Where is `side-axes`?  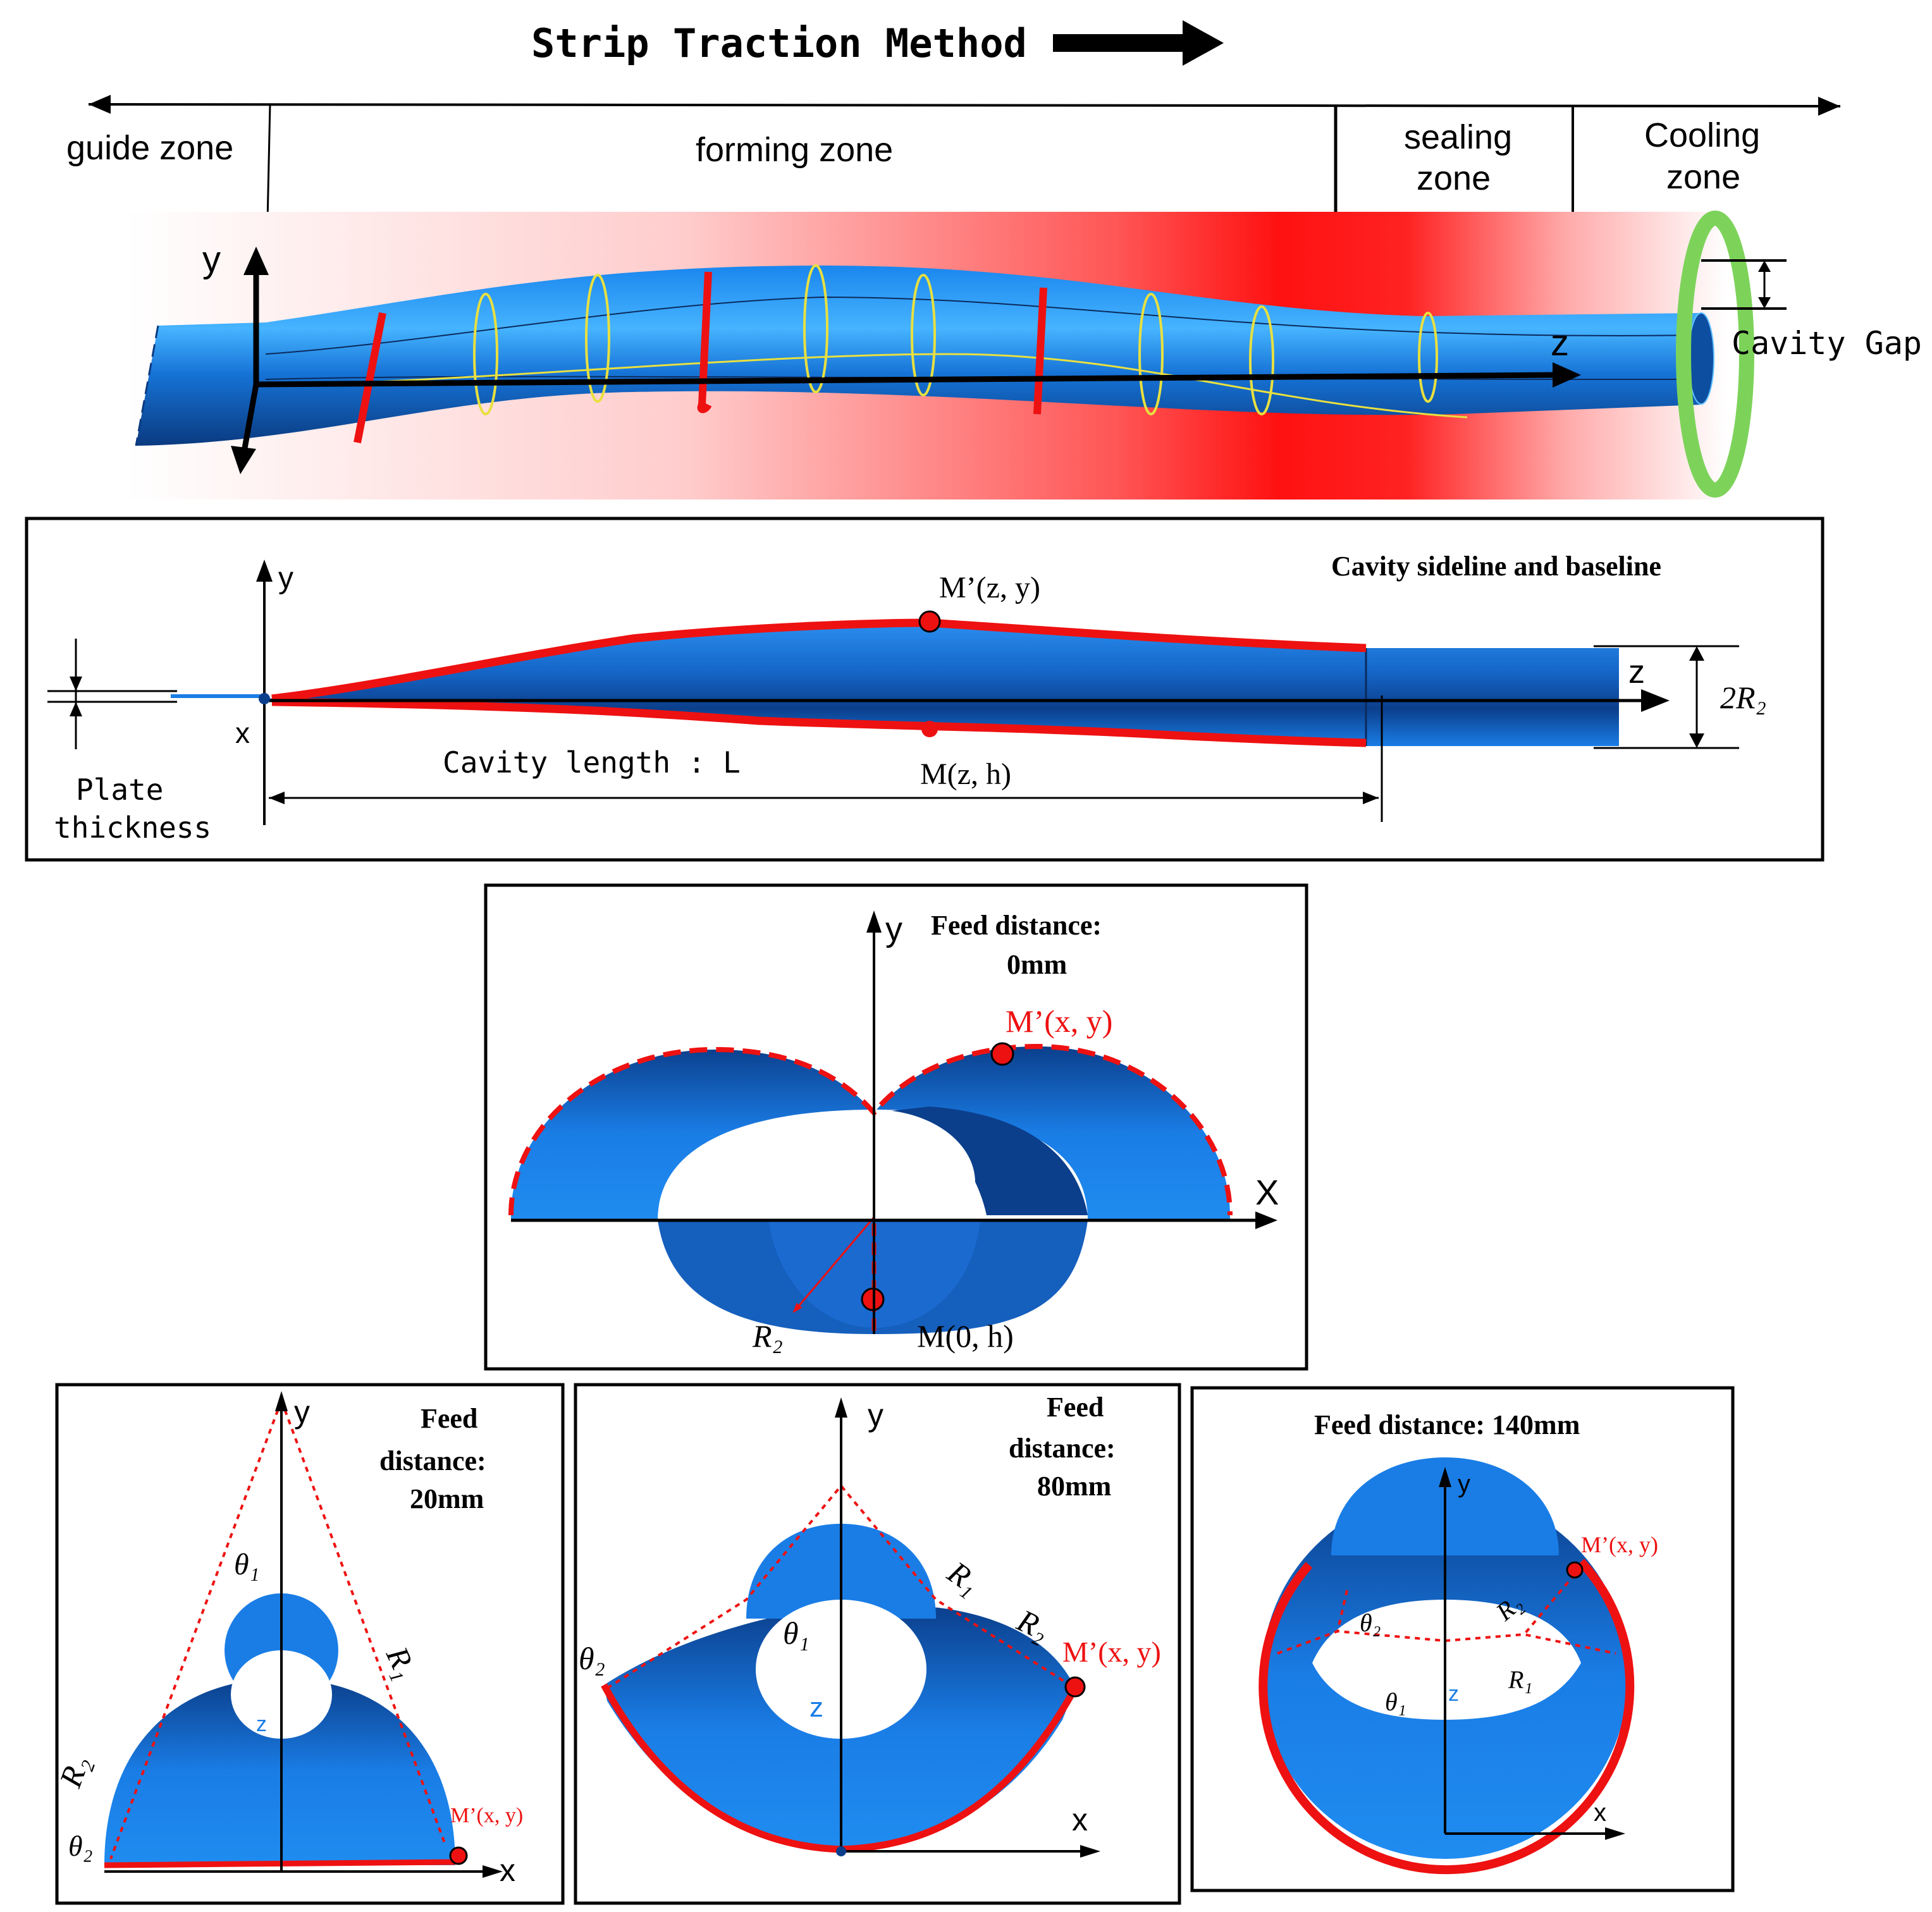
side-axes is located at coordinates (963, 693).